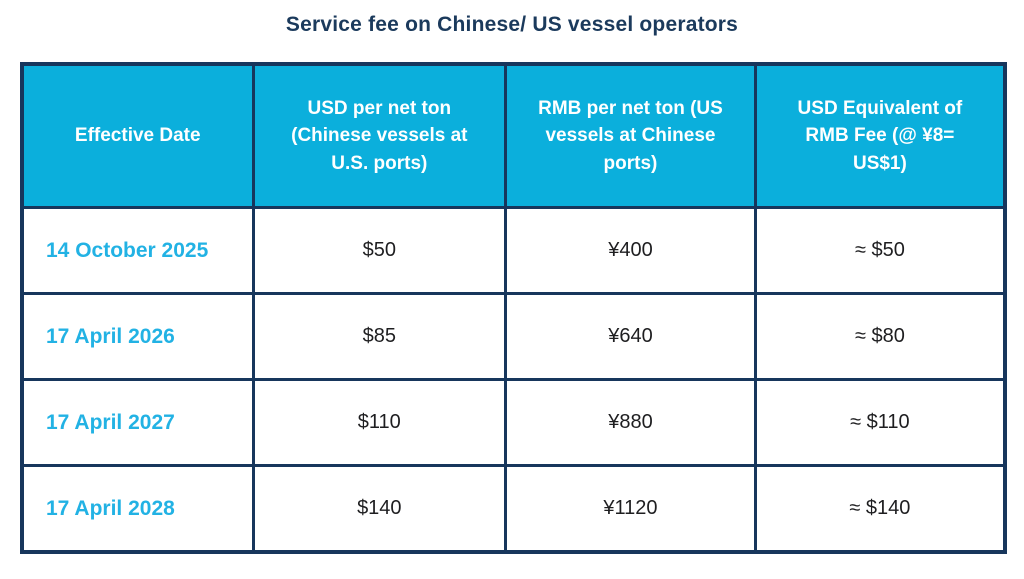 This screenshot has width=1024, height=579. What do you see at coordinates (630, 336) in the screenshot?
I see `cell-rmb: ¥640` at bounding box center [630, 336].